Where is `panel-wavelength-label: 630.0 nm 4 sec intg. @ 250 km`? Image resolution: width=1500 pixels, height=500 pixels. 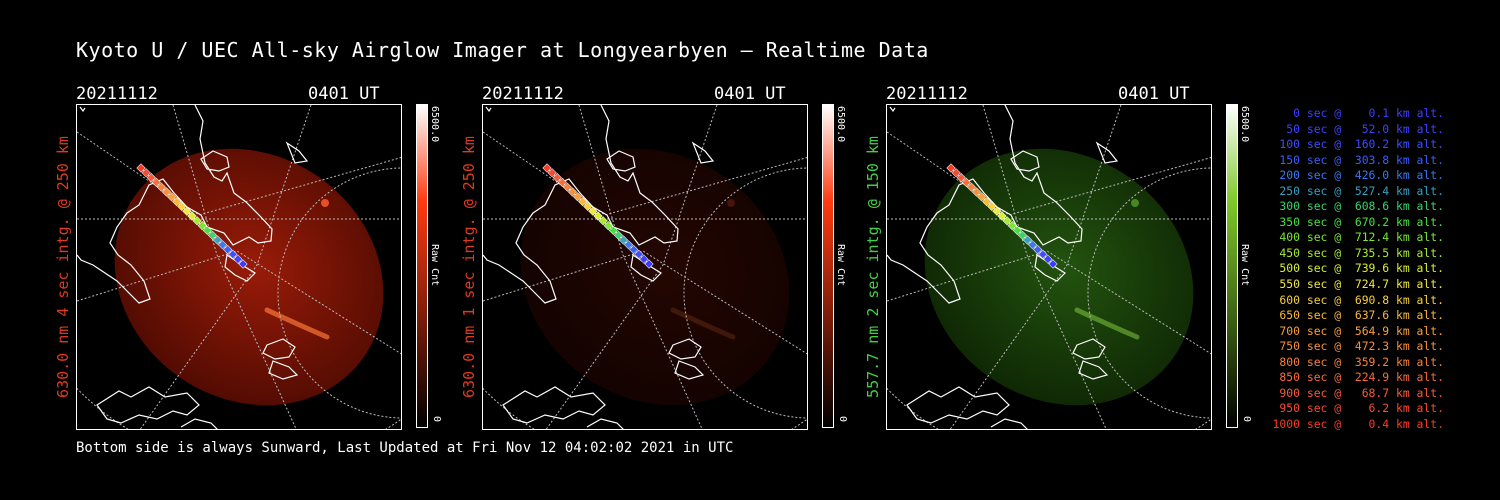
panel-wavelength-label: 630.0 nm 4 sec intg. @ 250 km is located at coordinates (63, 267).